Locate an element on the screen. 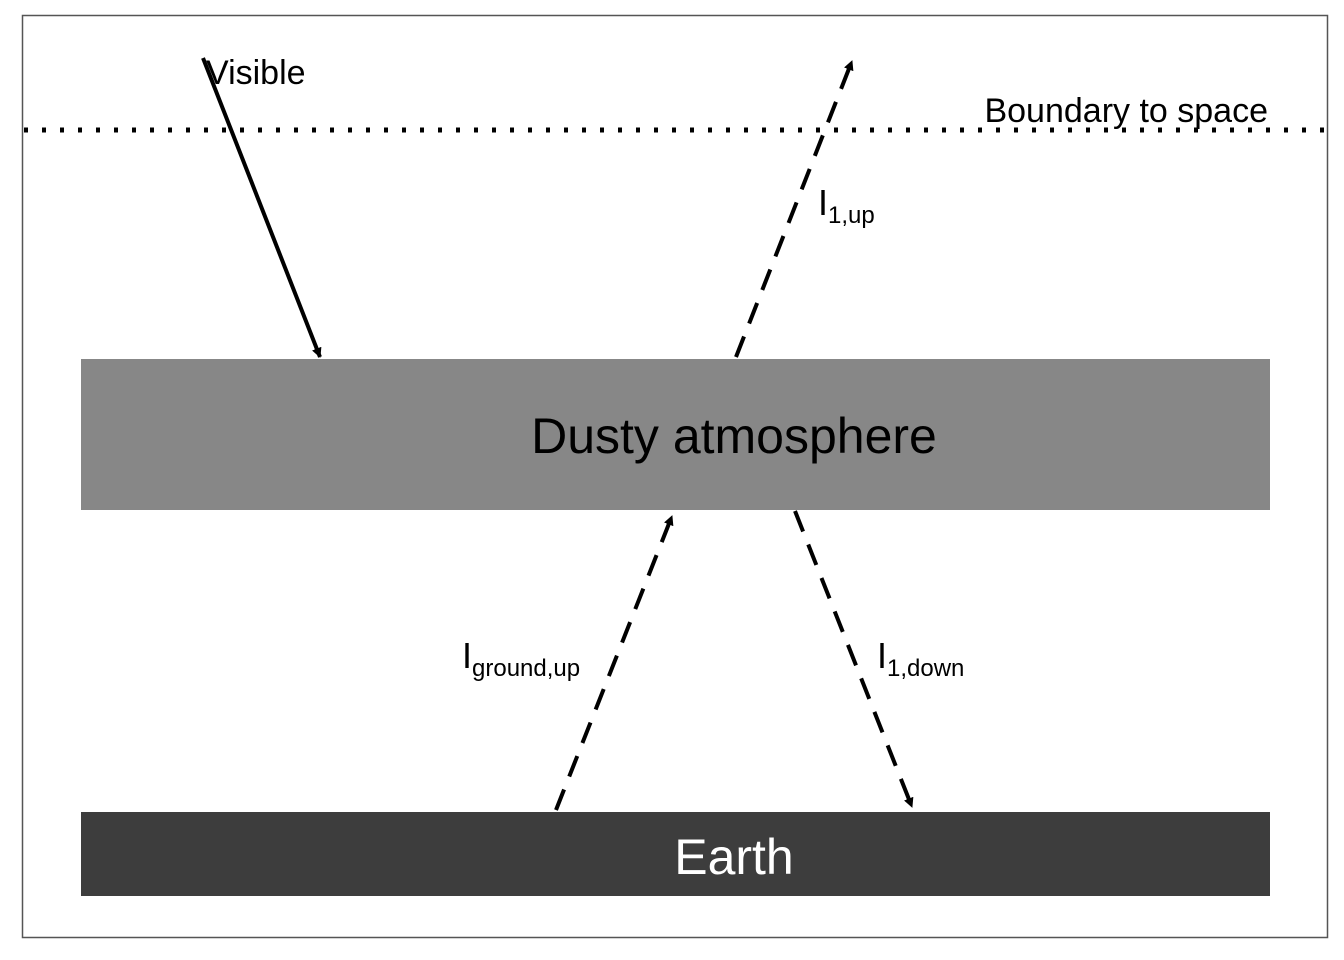 This screenshot has width=1344, height=960. atmosphere-label: Dusty atmosphere is located at coordinates (734, 436).